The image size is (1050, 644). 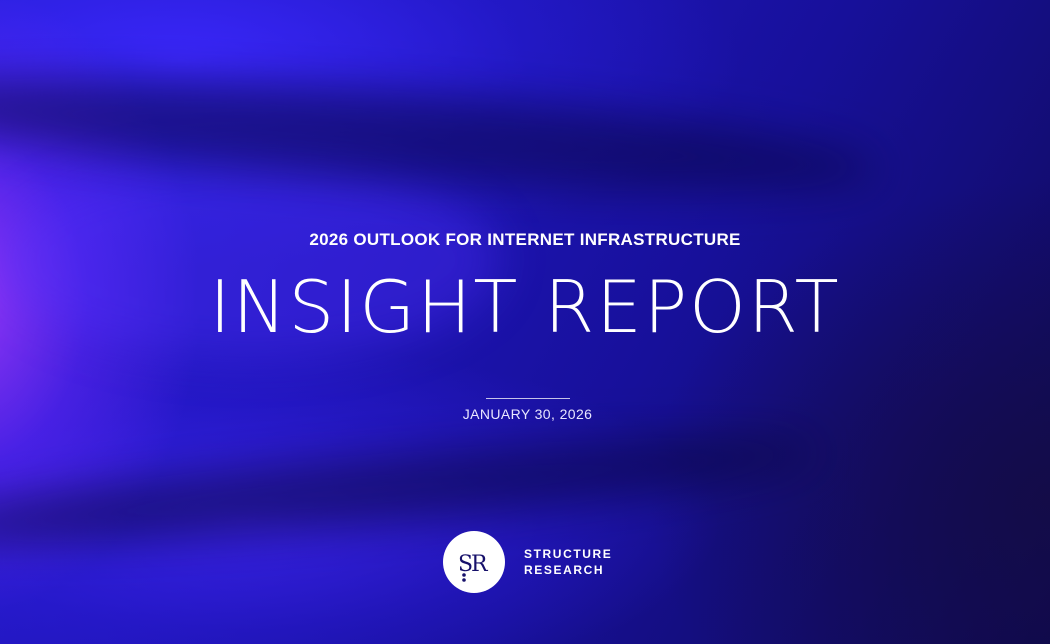 What do you see at coordinates (528, 398) in the screenshot?
I see `divider-line` at bounding box center [528, 398].